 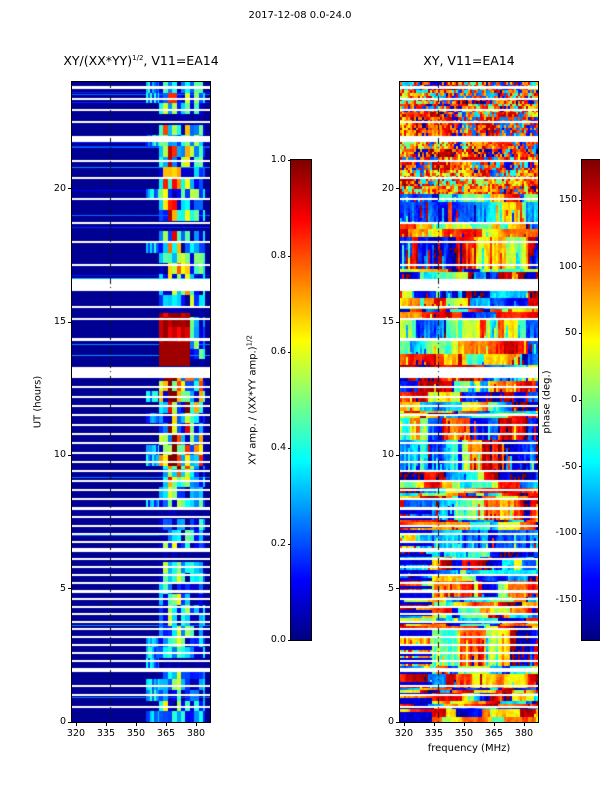 I want to click on colorbar-tick-label: 100, so click(x=567, y=266).